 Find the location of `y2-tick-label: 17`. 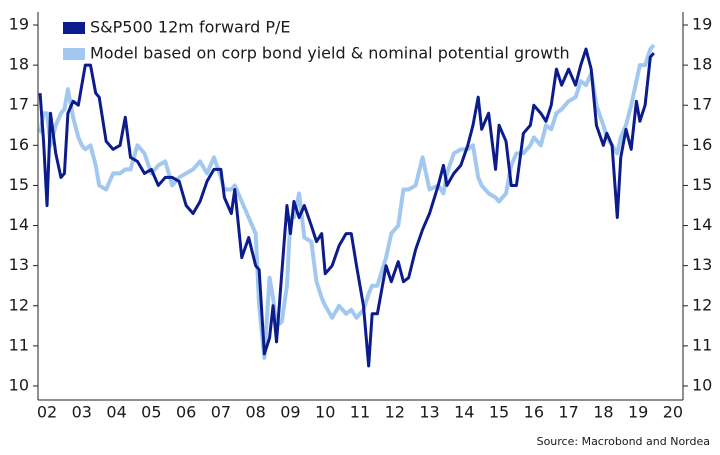

y2-tick-label: 17 is located at coordinates (702, 104).